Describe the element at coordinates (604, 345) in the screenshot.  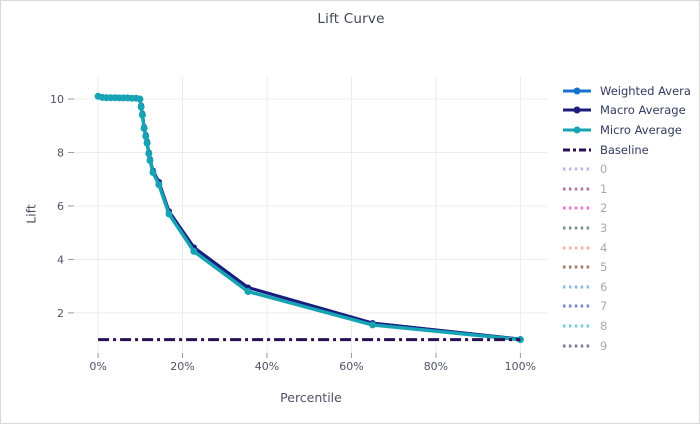
I see `legend-label: 9` at that location.